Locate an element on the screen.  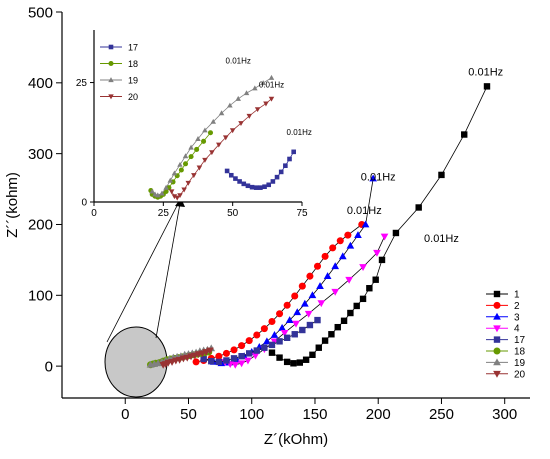
x-tick-label: 300 is located at coordinates (504, 414).